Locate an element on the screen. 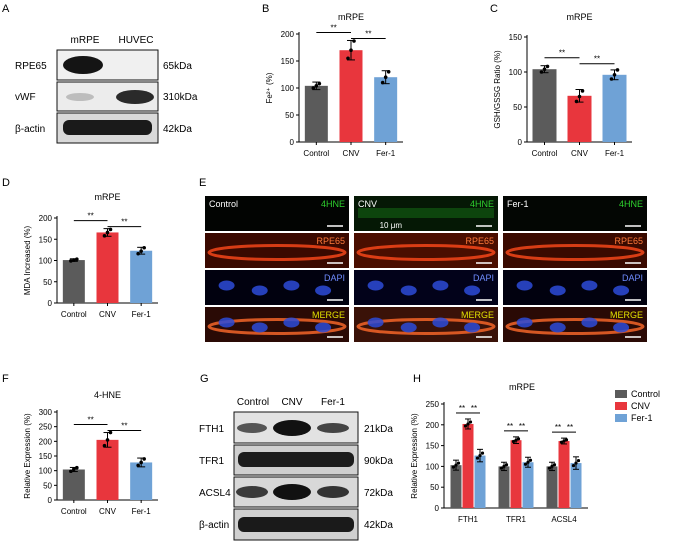 This screenshot has width=685, height=550. blot-g-band-acsl4-cnv is located at coordinates (292, 492).